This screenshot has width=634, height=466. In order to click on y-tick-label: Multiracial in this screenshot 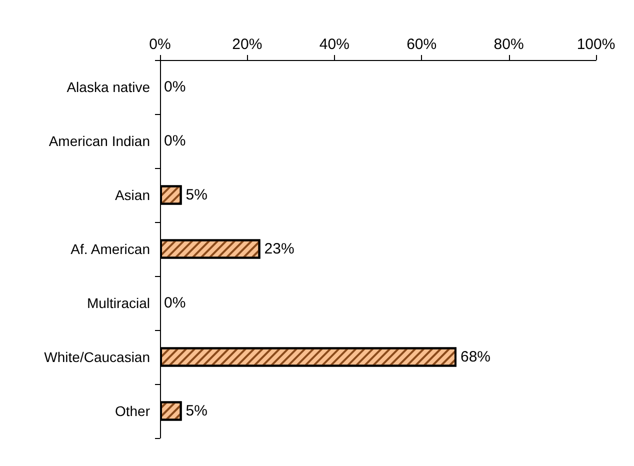, I will do `click(118, 303)`.